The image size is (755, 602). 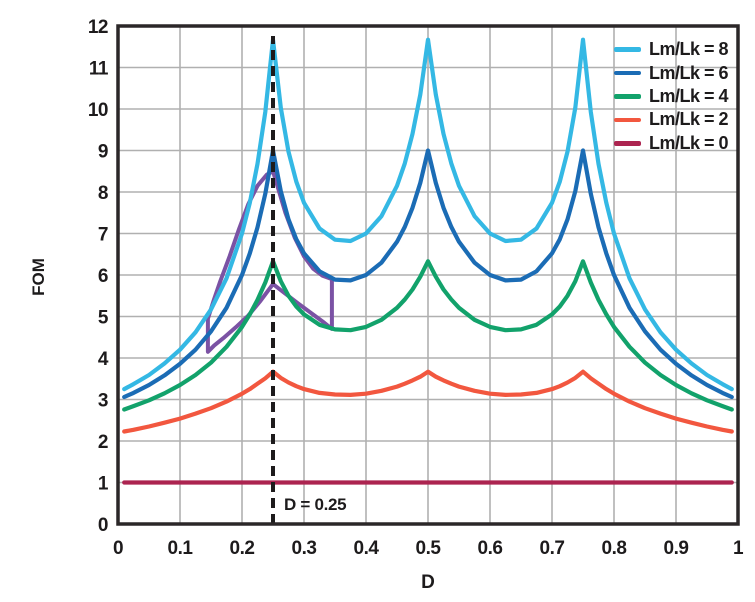 What do you see at coordinates (181, 548) in the screenshot?
I see `x-tick-label: 0.1` at bounding box center [181, 548].